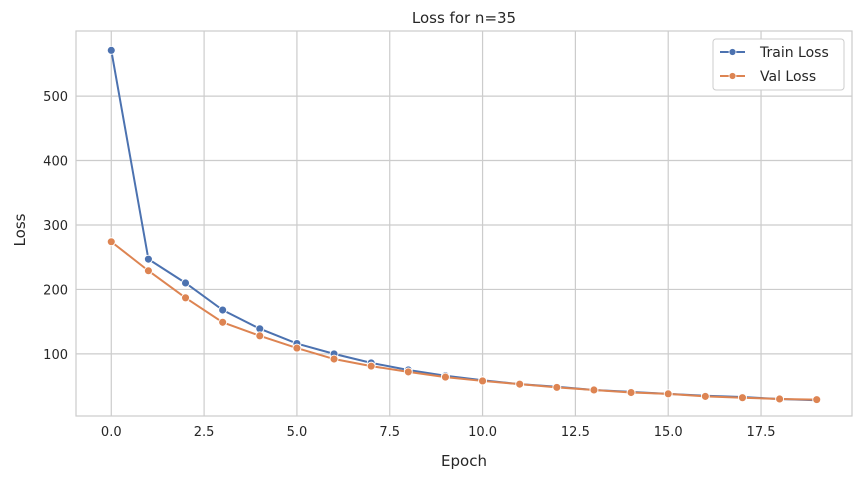 The height and width of the screenshot is (483, 860). What do you see at coordinates (55, 226) in the screenshot?
I see `y-tick-label: 300` at bounding box center [55, 226].